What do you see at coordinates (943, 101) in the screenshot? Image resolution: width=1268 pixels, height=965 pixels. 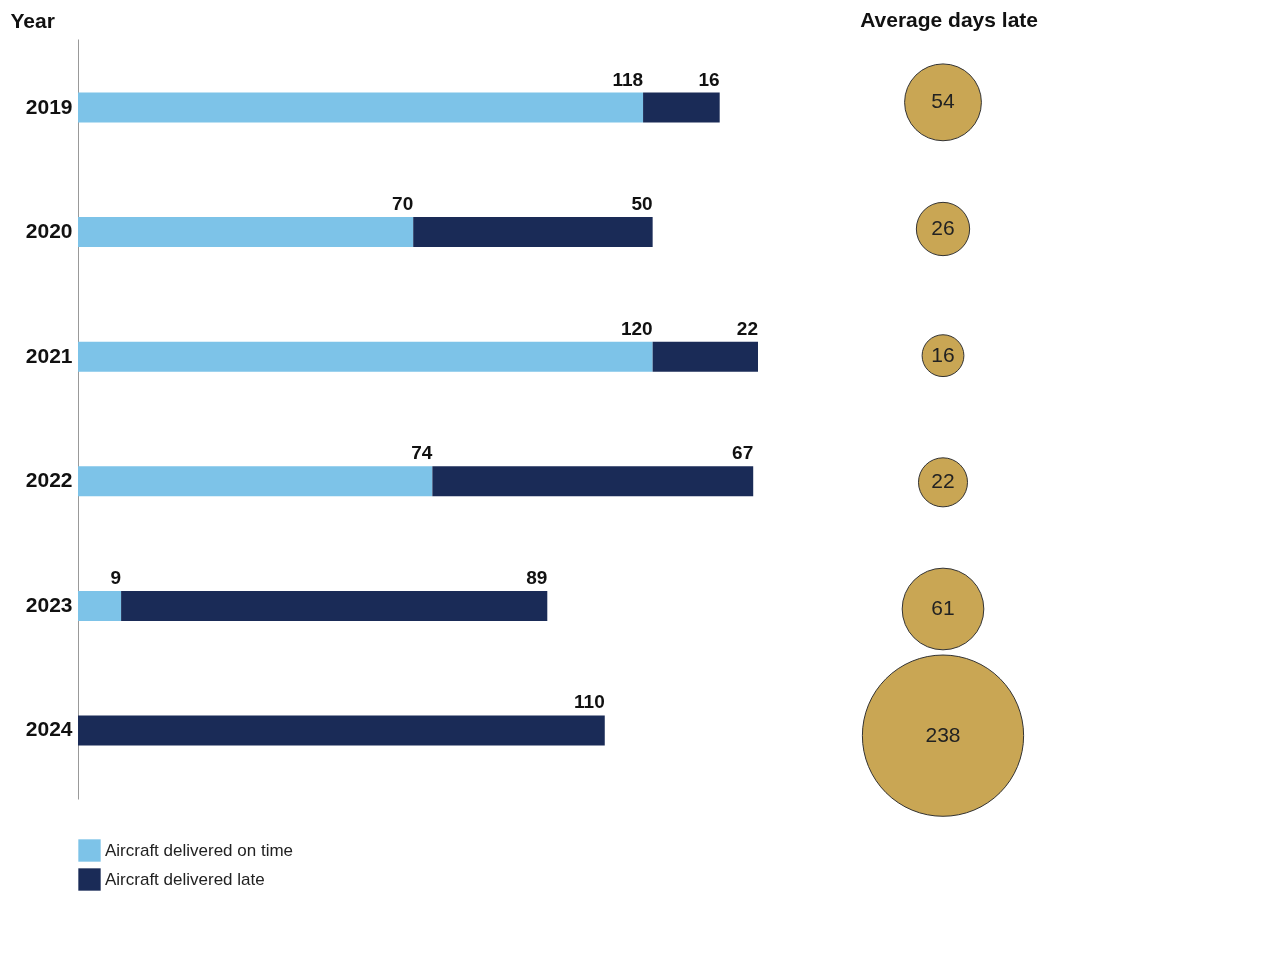 I see `data-label: 54` at bounding box center [943, 101].